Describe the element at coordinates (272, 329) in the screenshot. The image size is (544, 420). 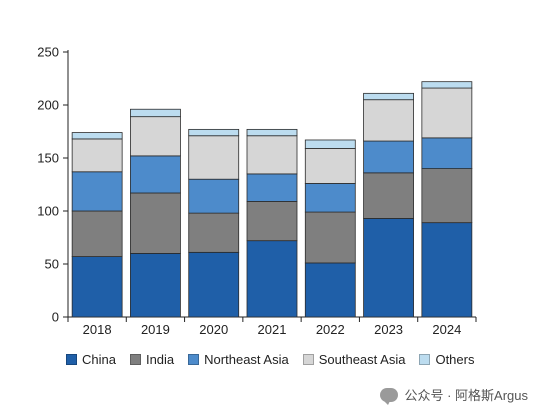
I see `x-tick-label: 2021` at that location.